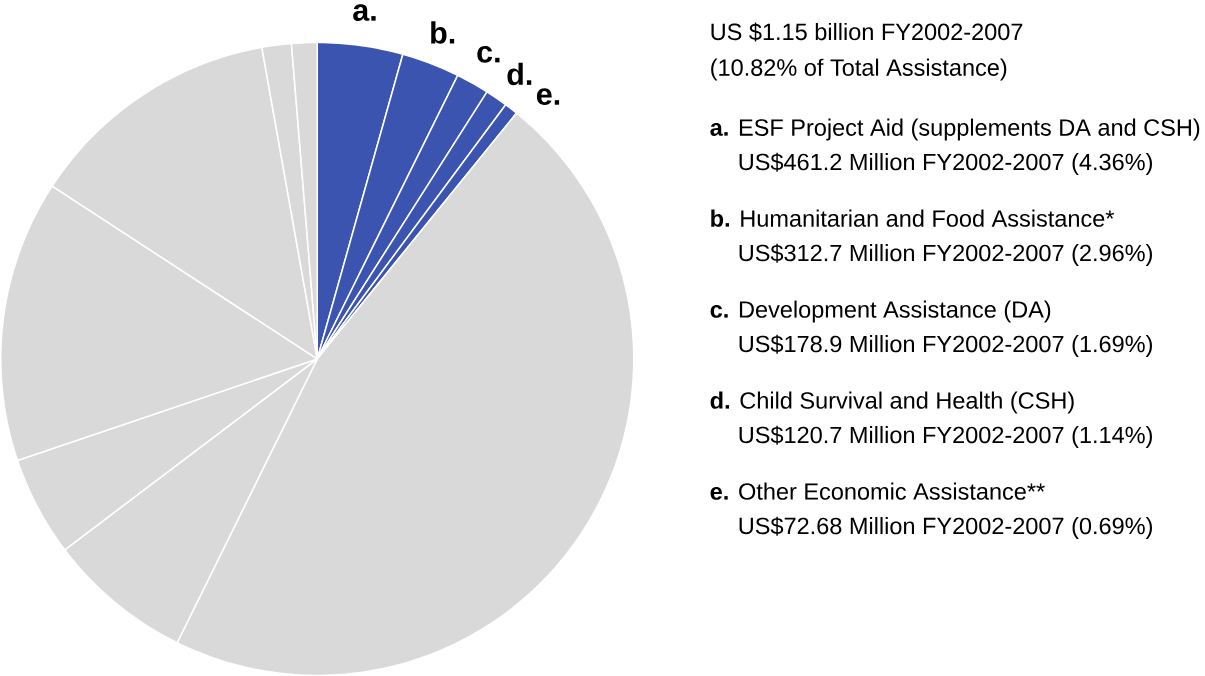 The image size is (1205, 676). I want to click on text: US$120.7 Million FY2002-2007 (1.14%), so click(945, 436).